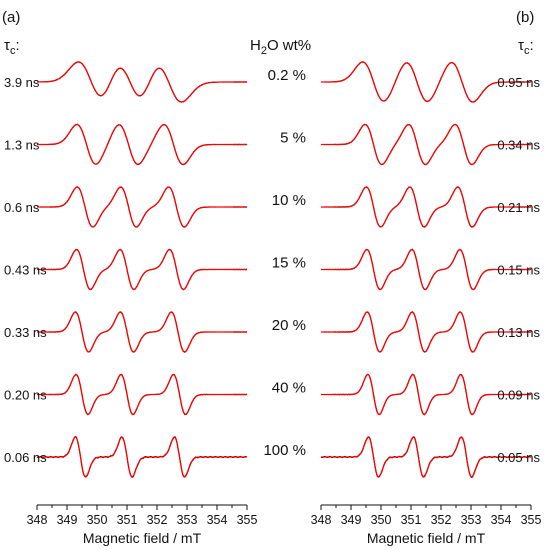 This screenshot has width=546, height=550. Describe the element at coordinates (25, 270) in the screenshot. I see `tau-c-label: 0.43 ns` at that location.